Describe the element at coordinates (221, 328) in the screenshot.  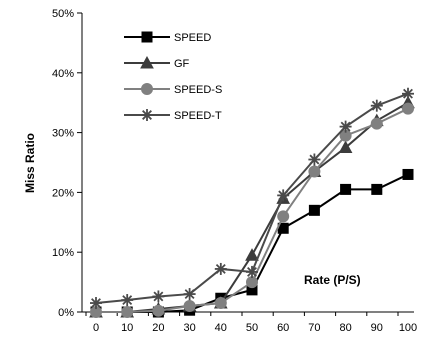
I see `x-tick-label: 40` at that location.